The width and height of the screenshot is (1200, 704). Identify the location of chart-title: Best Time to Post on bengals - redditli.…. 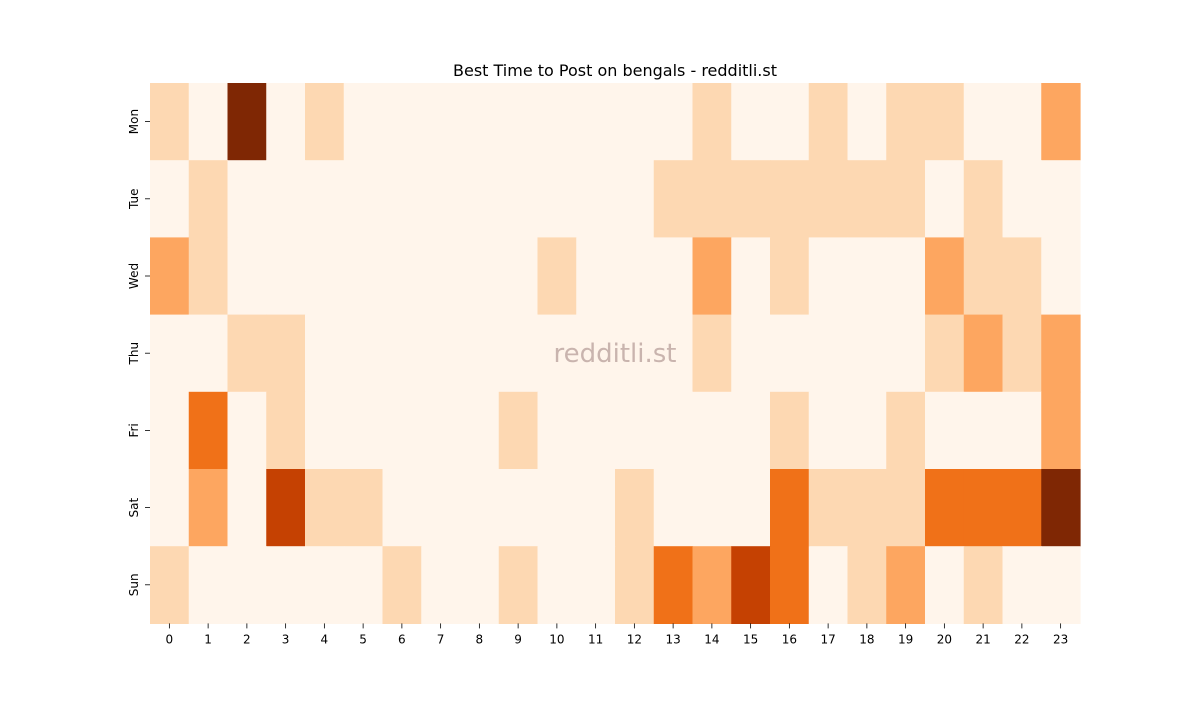
(615, 70).